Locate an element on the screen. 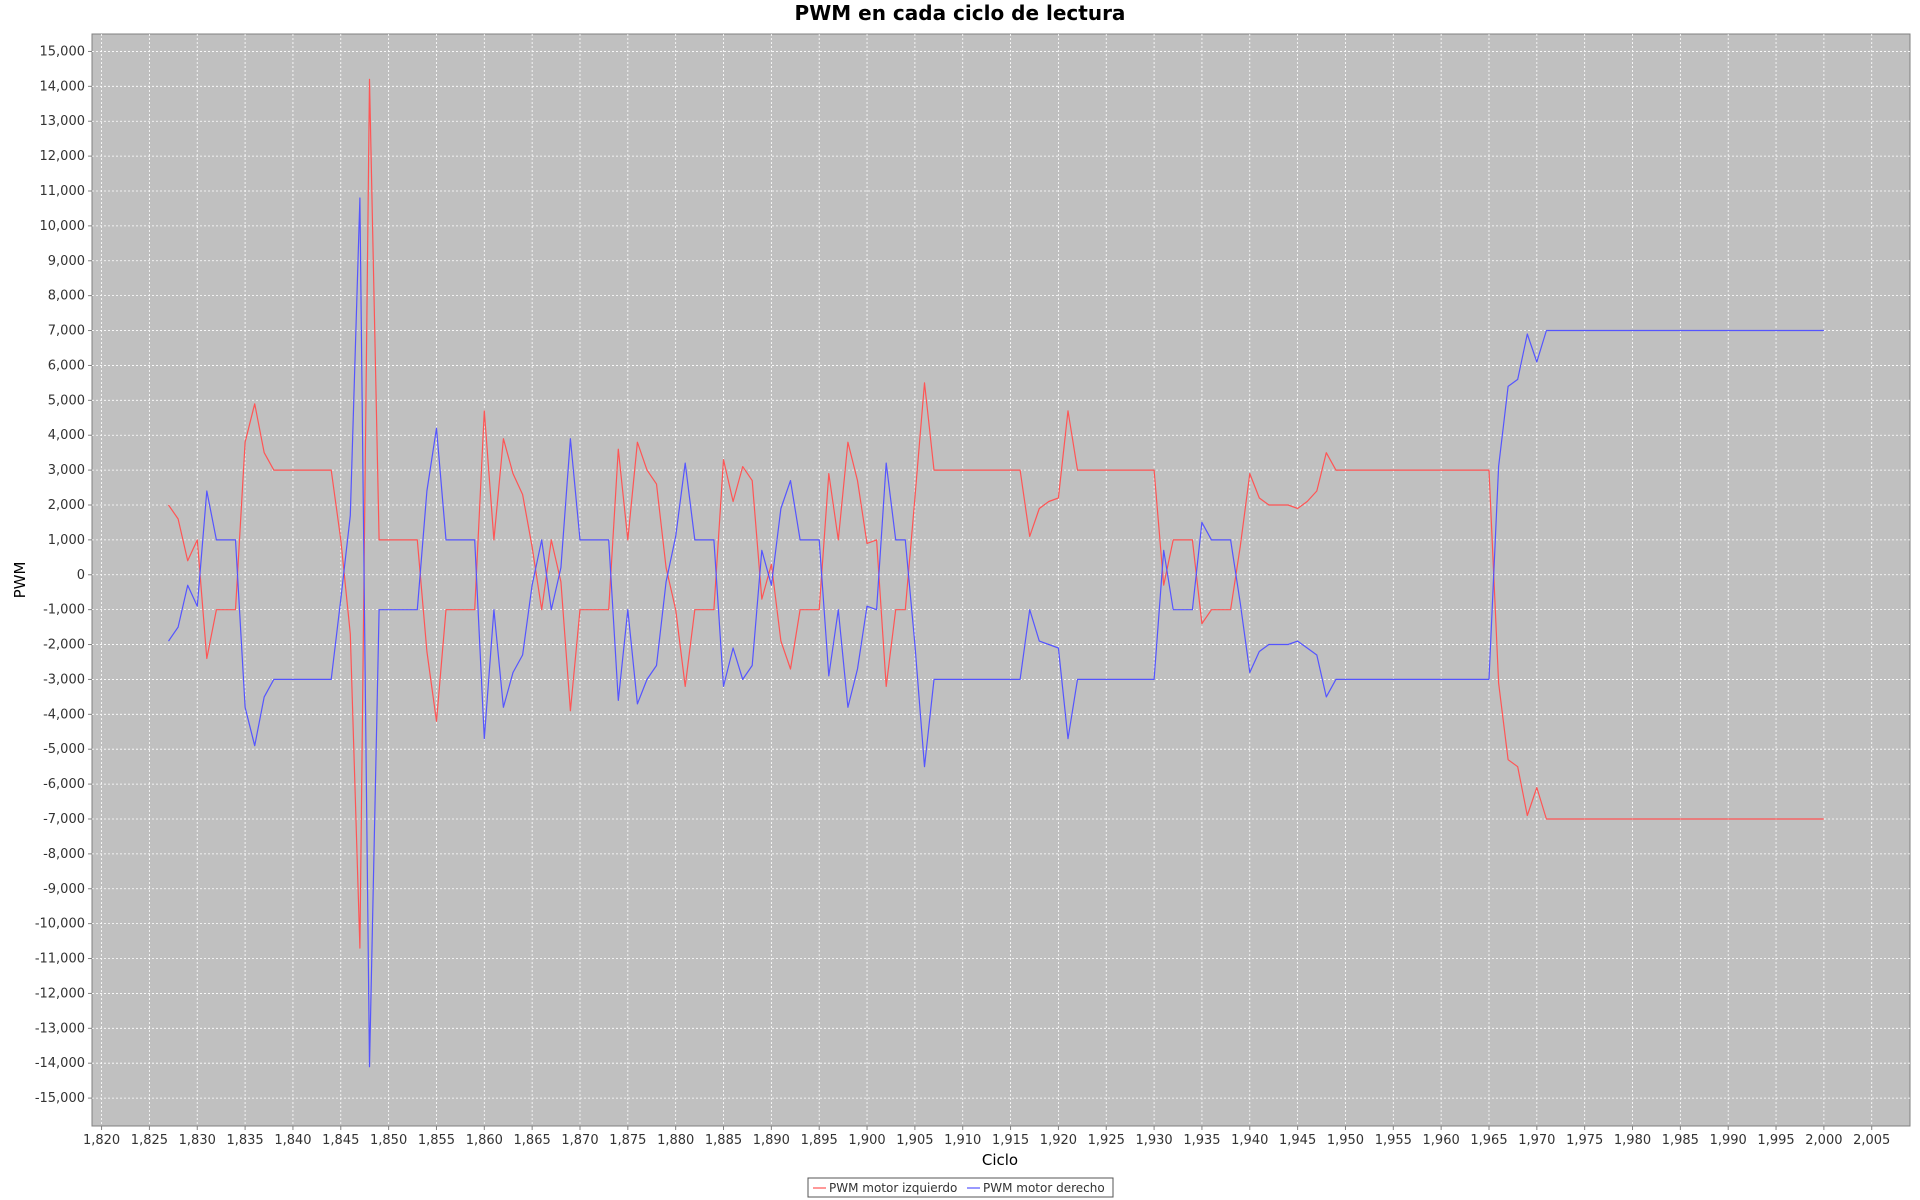 Image resolution: width=1920 pixels, height=1200 pixels. x-tick-label: 1,835 is located at coordinates (244, 1140).